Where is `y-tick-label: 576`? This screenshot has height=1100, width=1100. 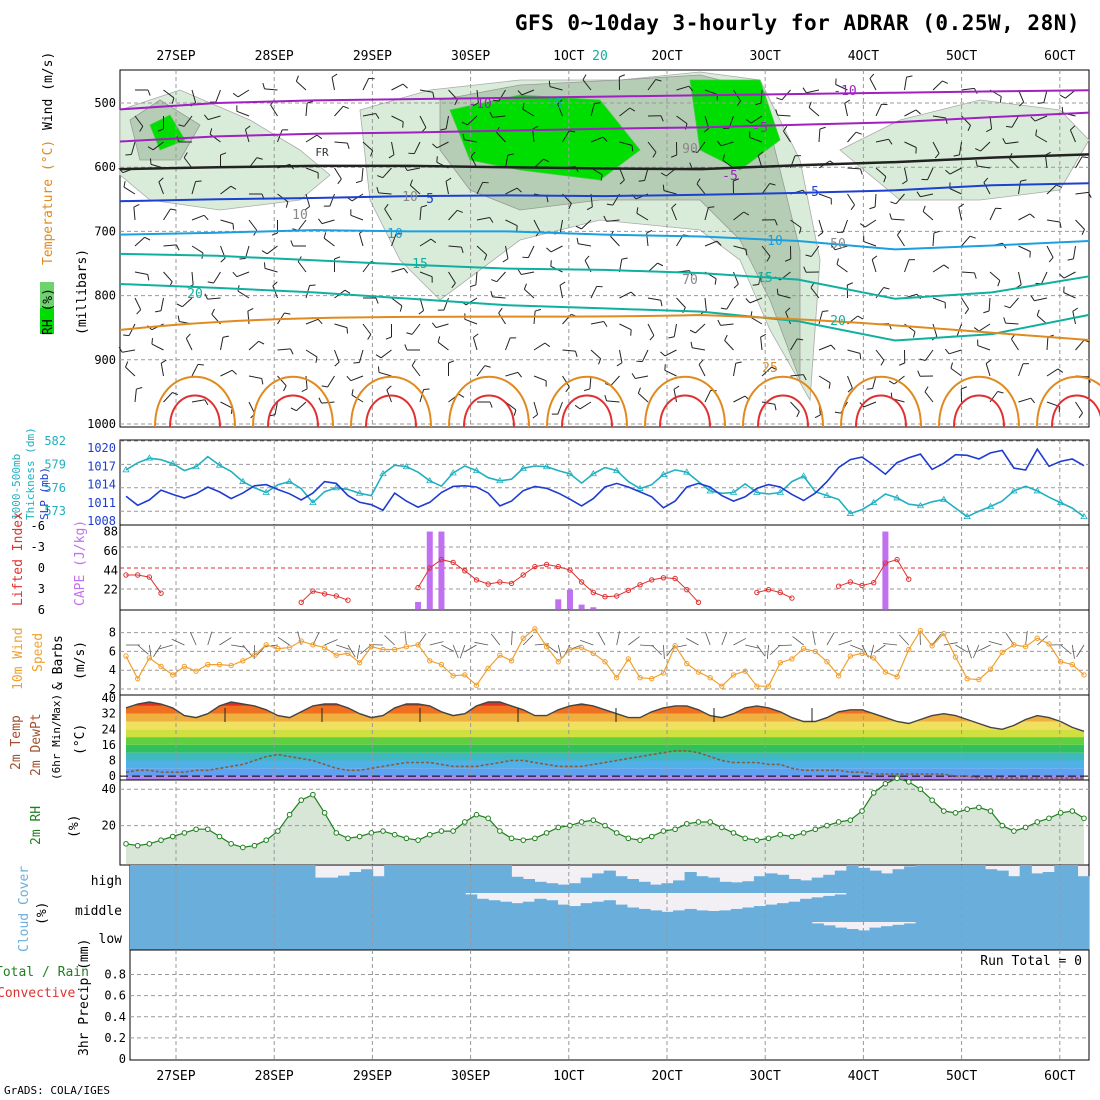
y-tick-label: 576 is located at coordinates (55, 488).